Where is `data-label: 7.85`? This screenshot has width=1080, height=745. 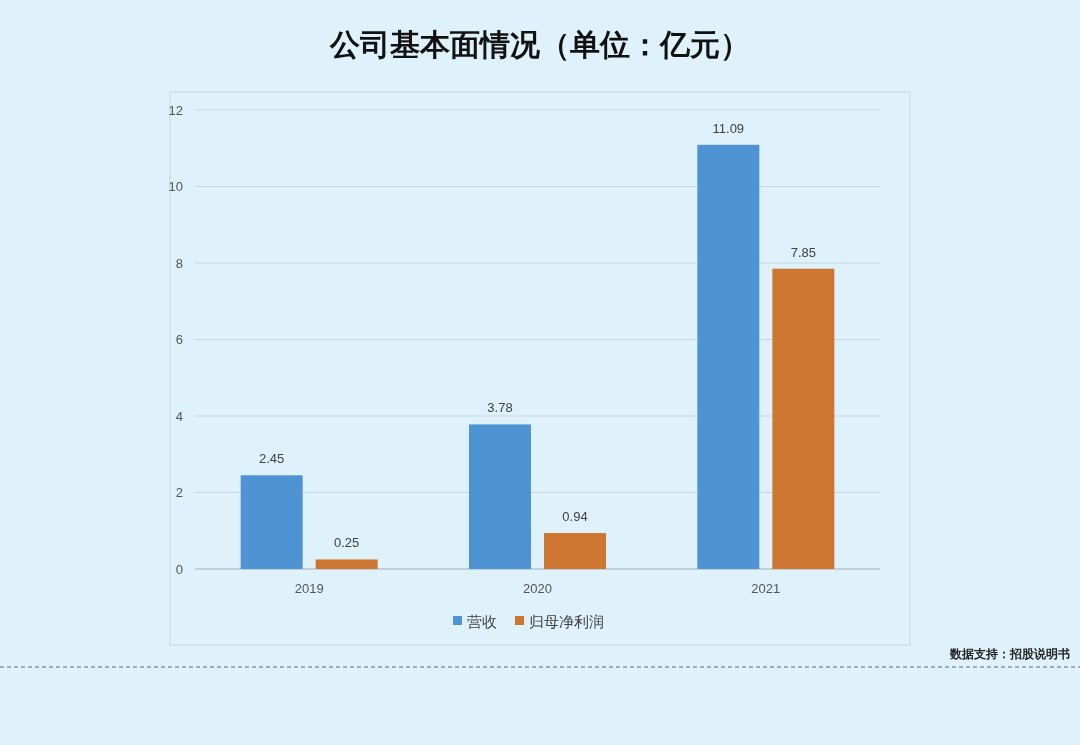 data-label: 7.85 is located at coordinates (803, 252).